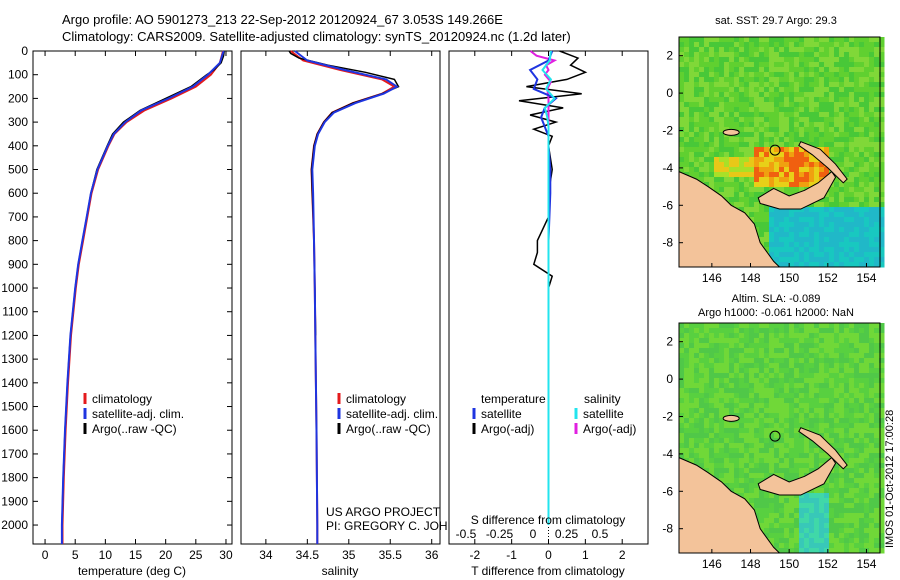 Image resolution: width=900 pixels, height=580 pixels. What do you see at coordinates (781, 438) in the screenshot?
I see `sla-heatmap` at bounding box center [781, 438].